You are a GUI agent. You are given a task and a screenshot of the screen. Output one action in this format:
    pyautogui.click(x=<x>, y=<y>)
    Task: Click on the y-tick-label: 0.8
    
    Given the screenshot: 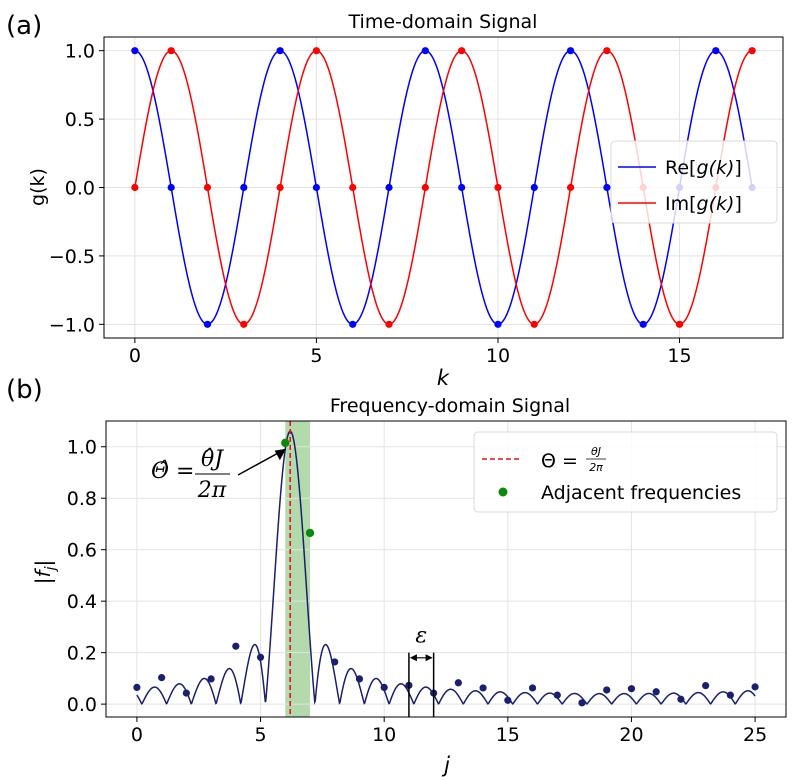 What is the action you would take?
    pyautogui.click(x=82, y=499)
    